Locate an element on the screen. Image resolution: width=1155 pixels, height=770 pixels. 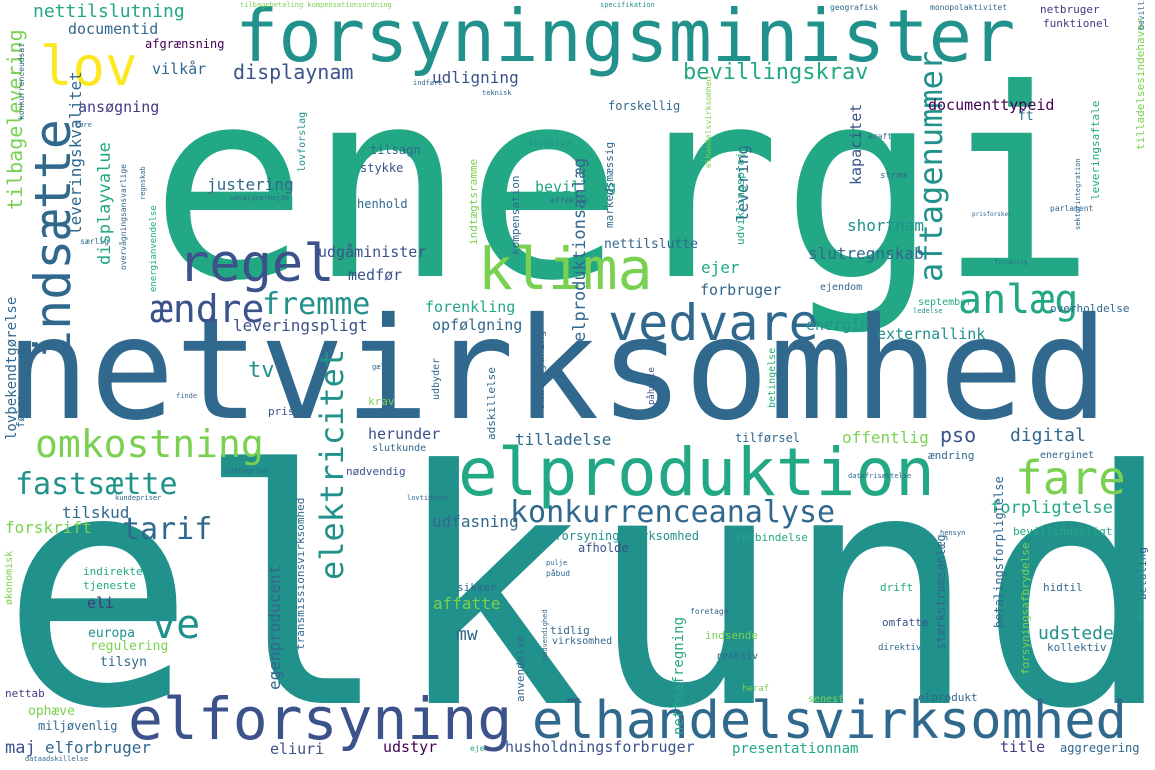
word-omfatte: omfatte is located at coordinates (905, 622).